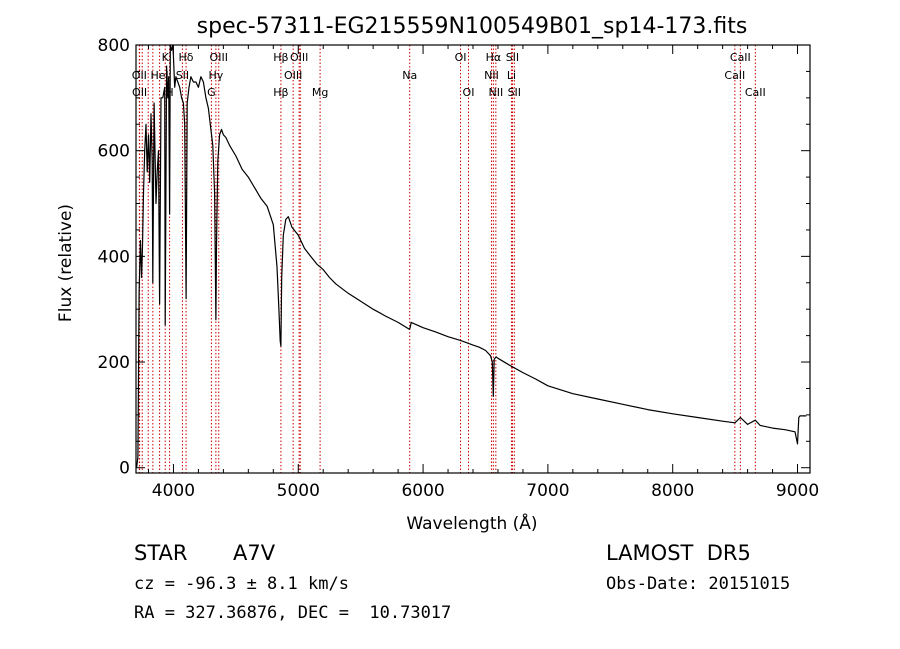  I want to click on x-tick-label: 5000, so click(298, 491).